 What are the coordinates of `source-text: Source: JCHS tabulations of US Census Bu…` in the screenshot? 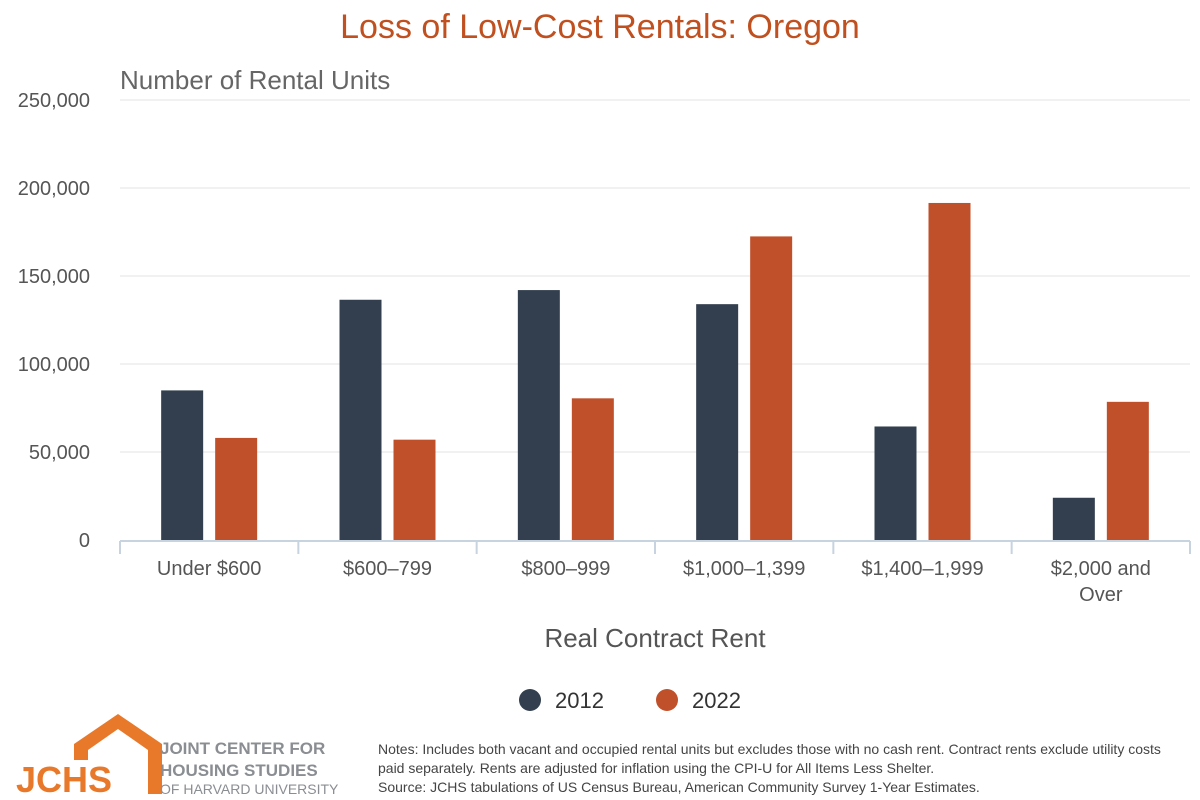 It's located at (679, 787).